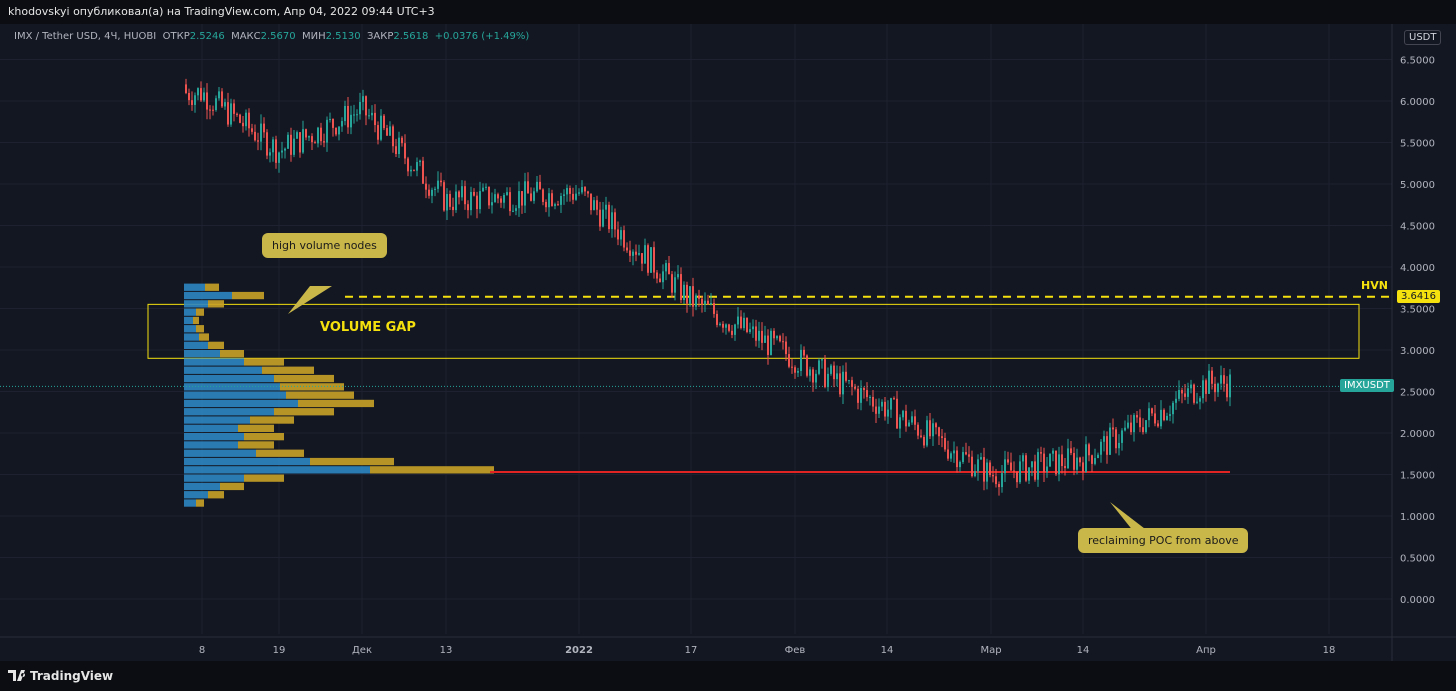 The image size is (1456, 691). I want to click on y-tick-label: 4.0000, so click(1417, 268).